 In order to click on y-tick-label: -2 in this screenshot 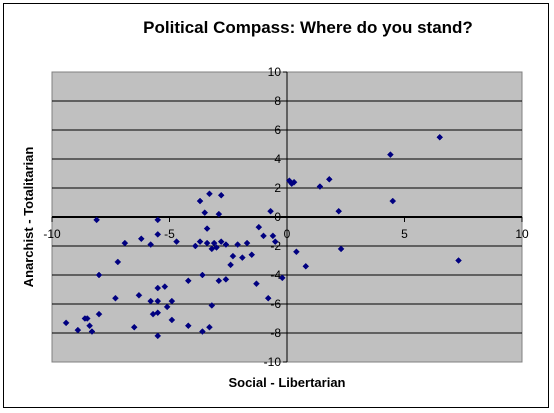, I will do `click(275, 246)`.